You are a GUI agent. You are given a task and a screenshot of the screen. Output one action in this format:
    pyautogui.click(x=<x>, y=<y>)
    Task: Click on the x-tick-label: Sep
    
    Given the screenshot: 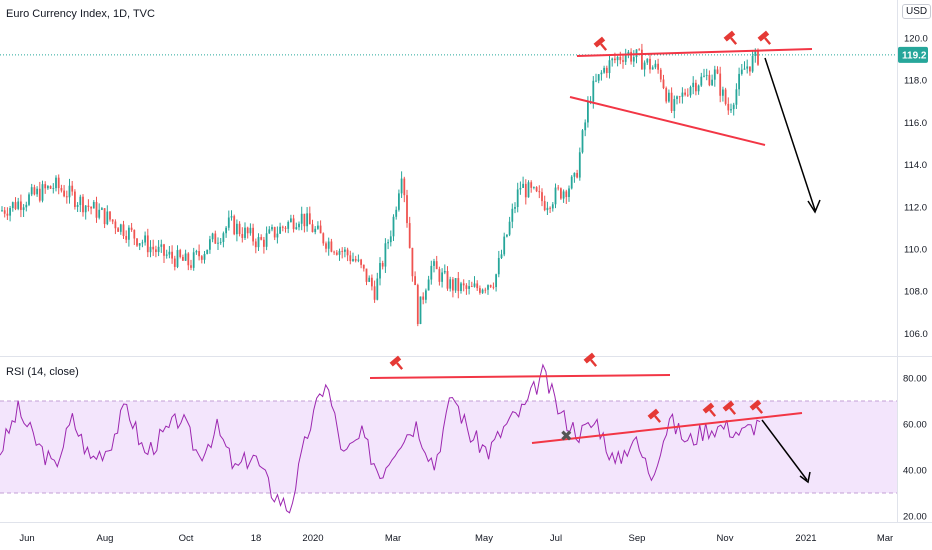 What is the action you would take?
    pyautogui.click(x=637, y=538)
    